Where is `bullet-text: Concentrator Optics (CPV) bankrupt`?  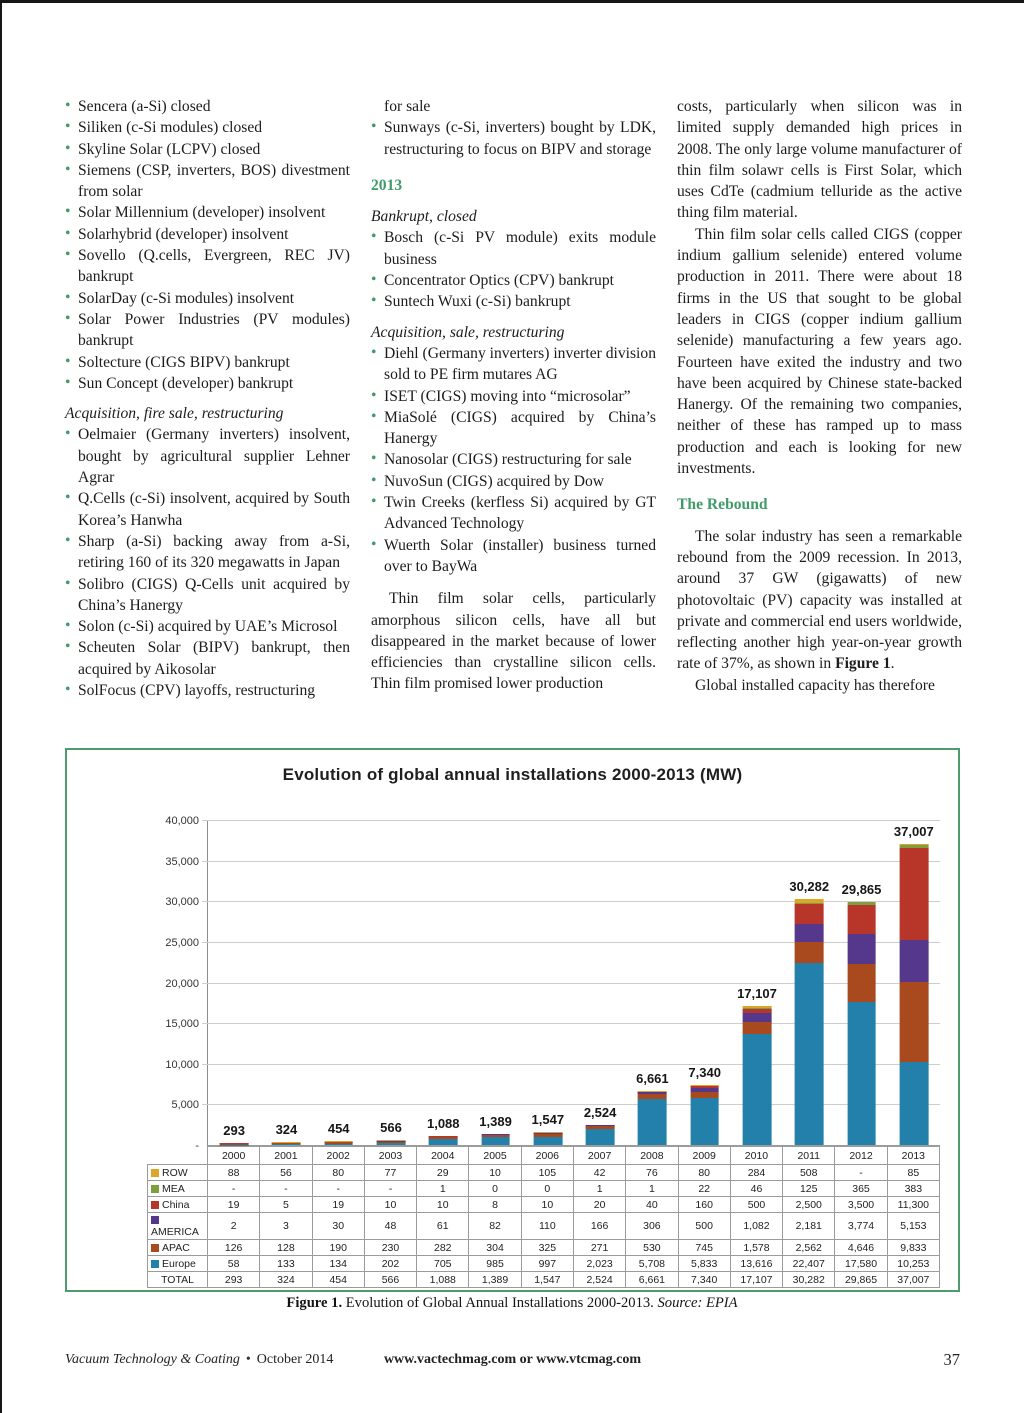
bullet-text: Concentrator Optics (CPV) bankrupt is located at coordinates (499, 281).